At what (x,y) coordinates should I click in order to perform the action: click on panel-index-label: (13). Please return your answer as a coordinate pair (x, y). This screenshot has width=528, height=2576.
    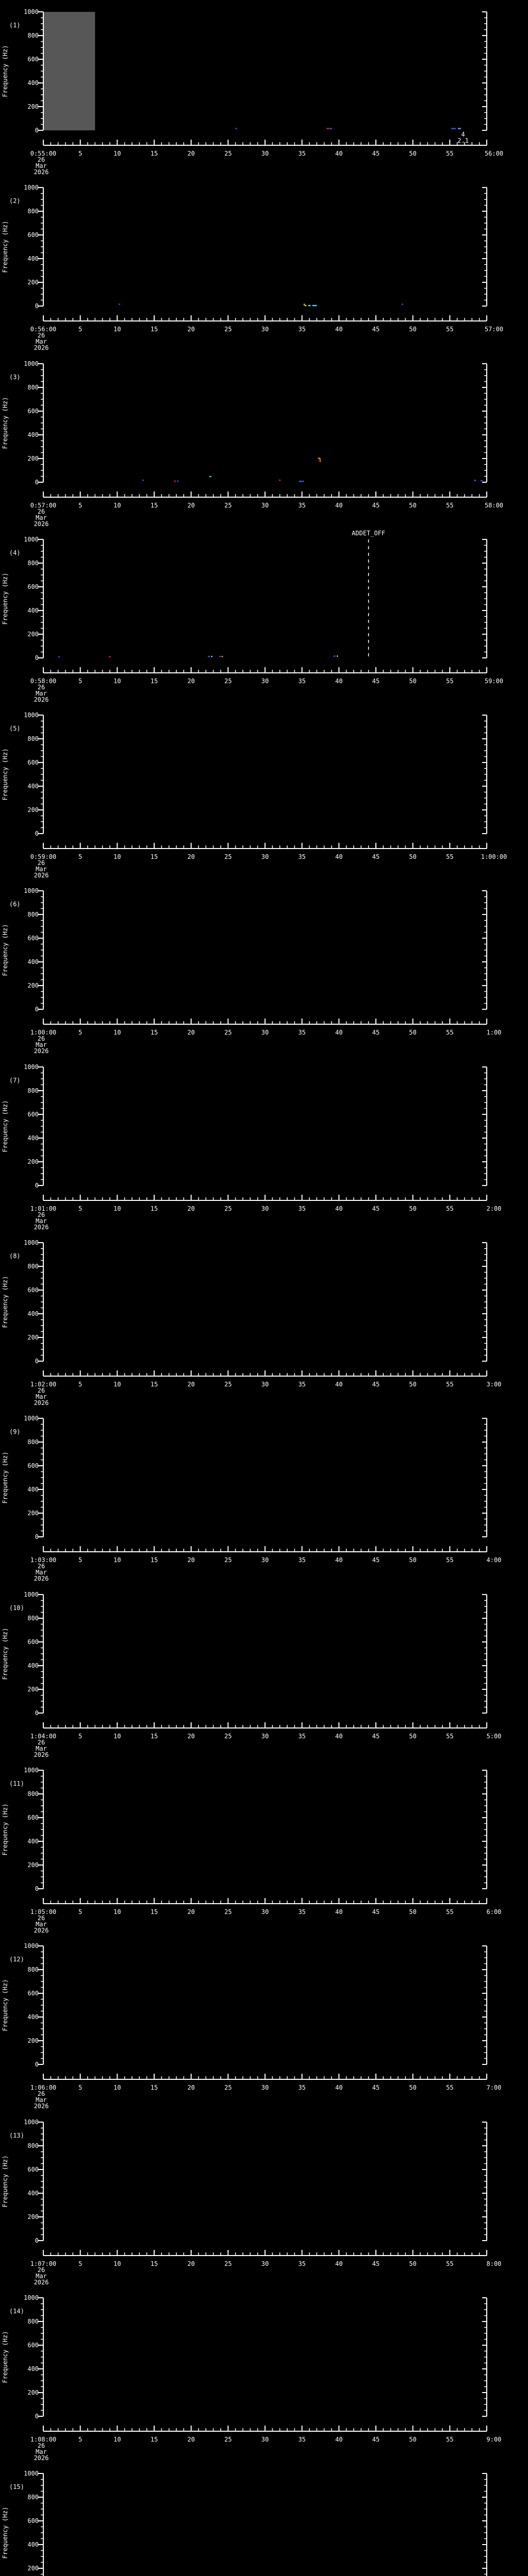
    Looking at the image, I should click on (16, 2135).